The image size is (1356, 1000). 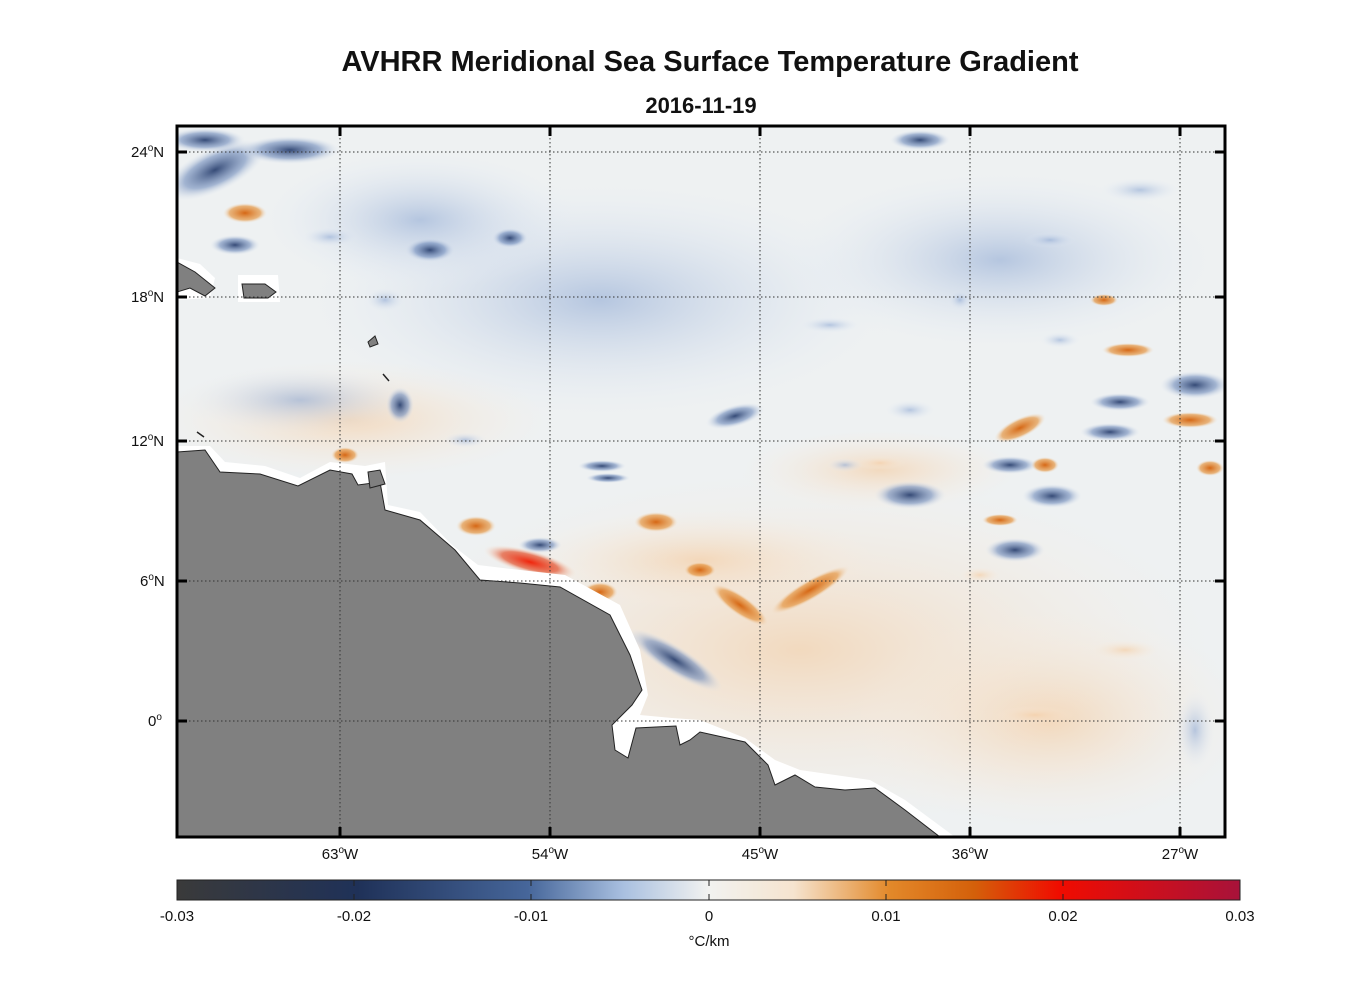 I want to click on lon-label-63w: 63oW, so click(x=340, y=854).